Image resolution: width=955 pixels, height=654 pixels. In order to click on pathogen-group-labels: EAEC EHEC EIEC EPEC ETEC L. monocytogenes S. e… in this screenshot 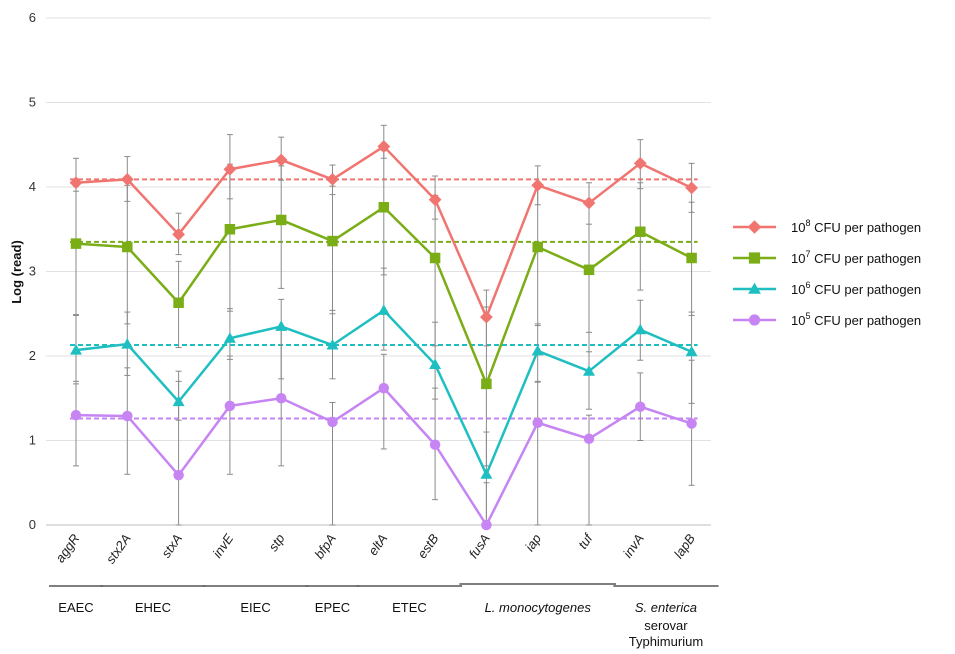, I will do `click(384, 616)`.